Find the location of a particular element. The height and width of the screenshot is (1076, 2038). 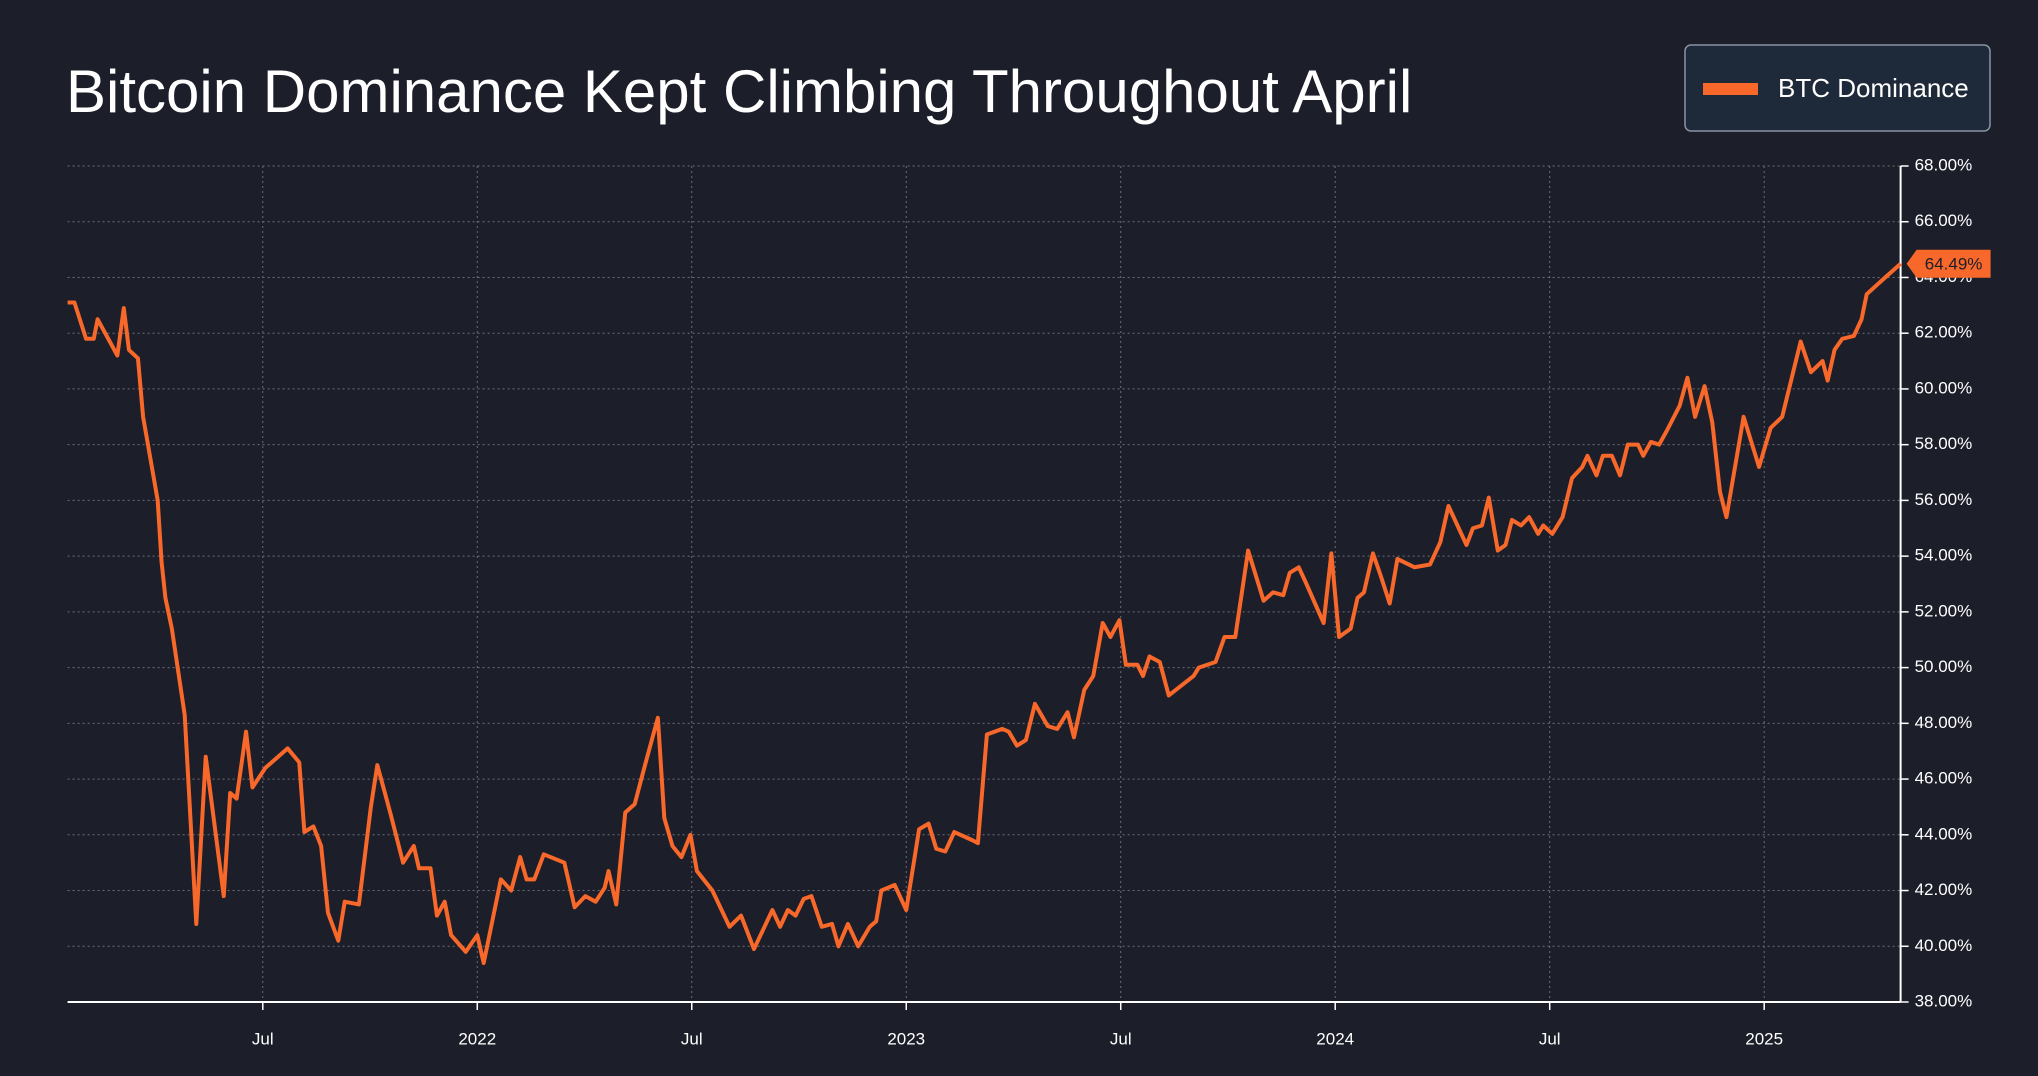

y-tick-label: 66.00% is located at coordinates (1944, 220).